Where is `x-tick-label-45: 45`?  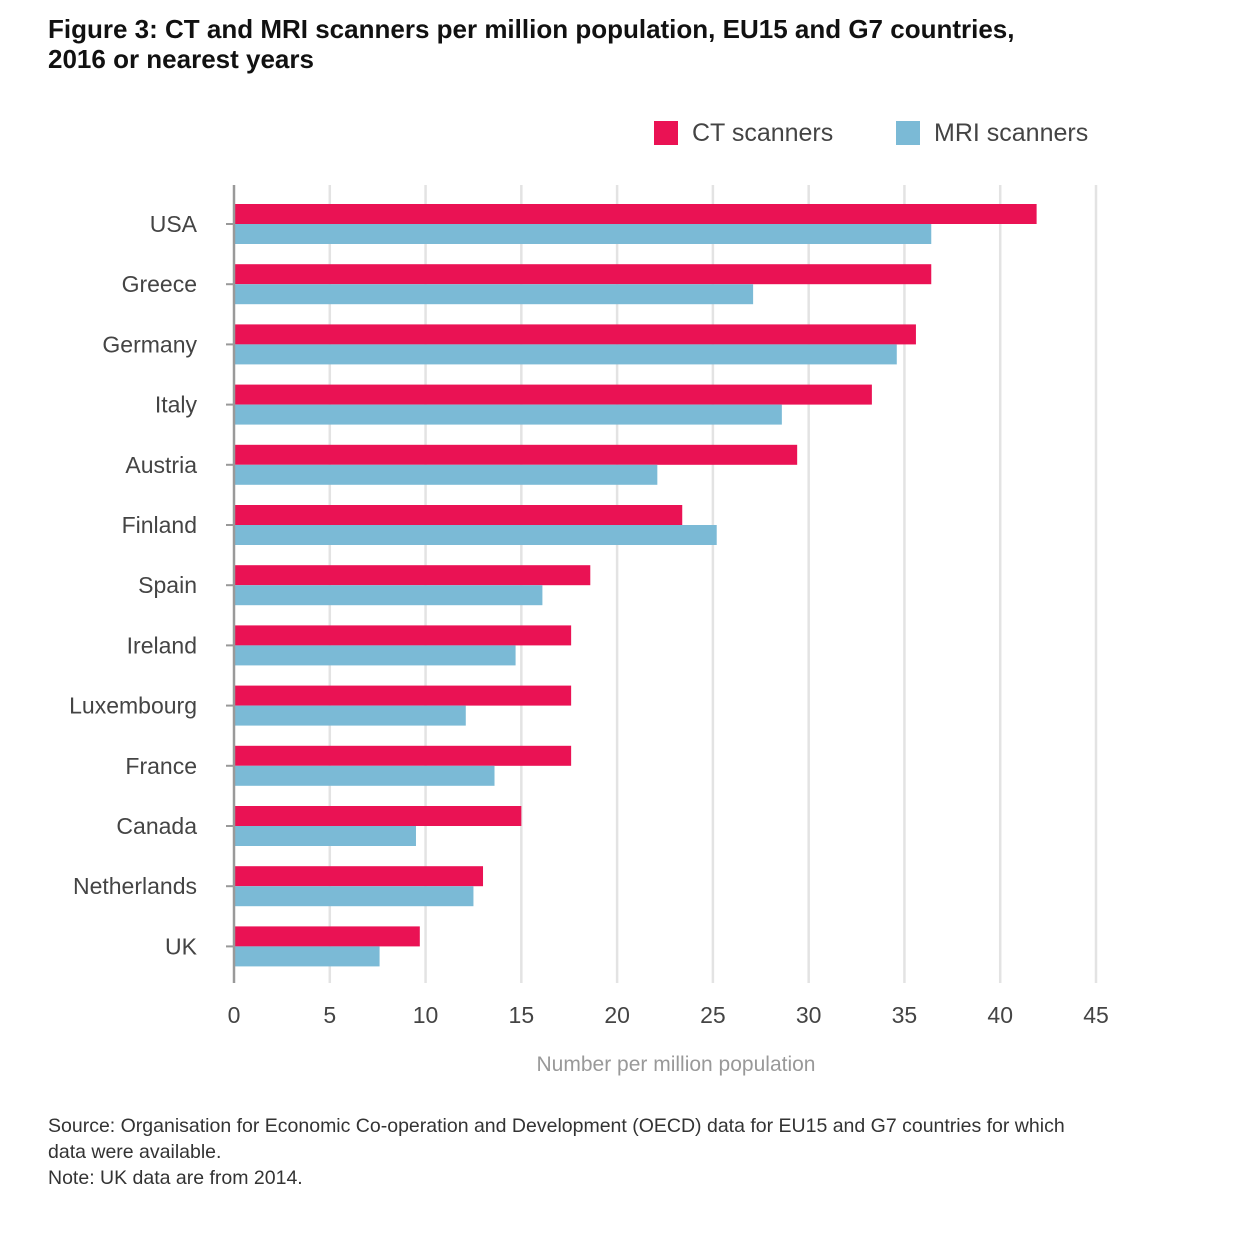
x-tick-label-45: 45 is located at coordinates (1096, 1015).